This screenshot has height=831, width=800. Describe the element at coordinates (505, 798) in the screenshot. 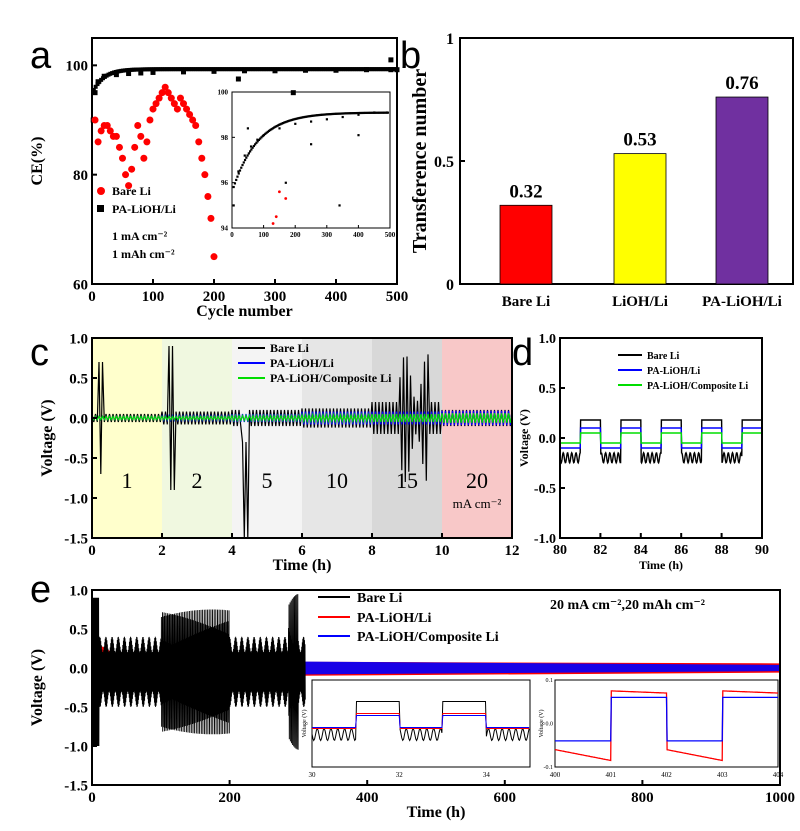

I see `x-tick-label: 600` at that location.